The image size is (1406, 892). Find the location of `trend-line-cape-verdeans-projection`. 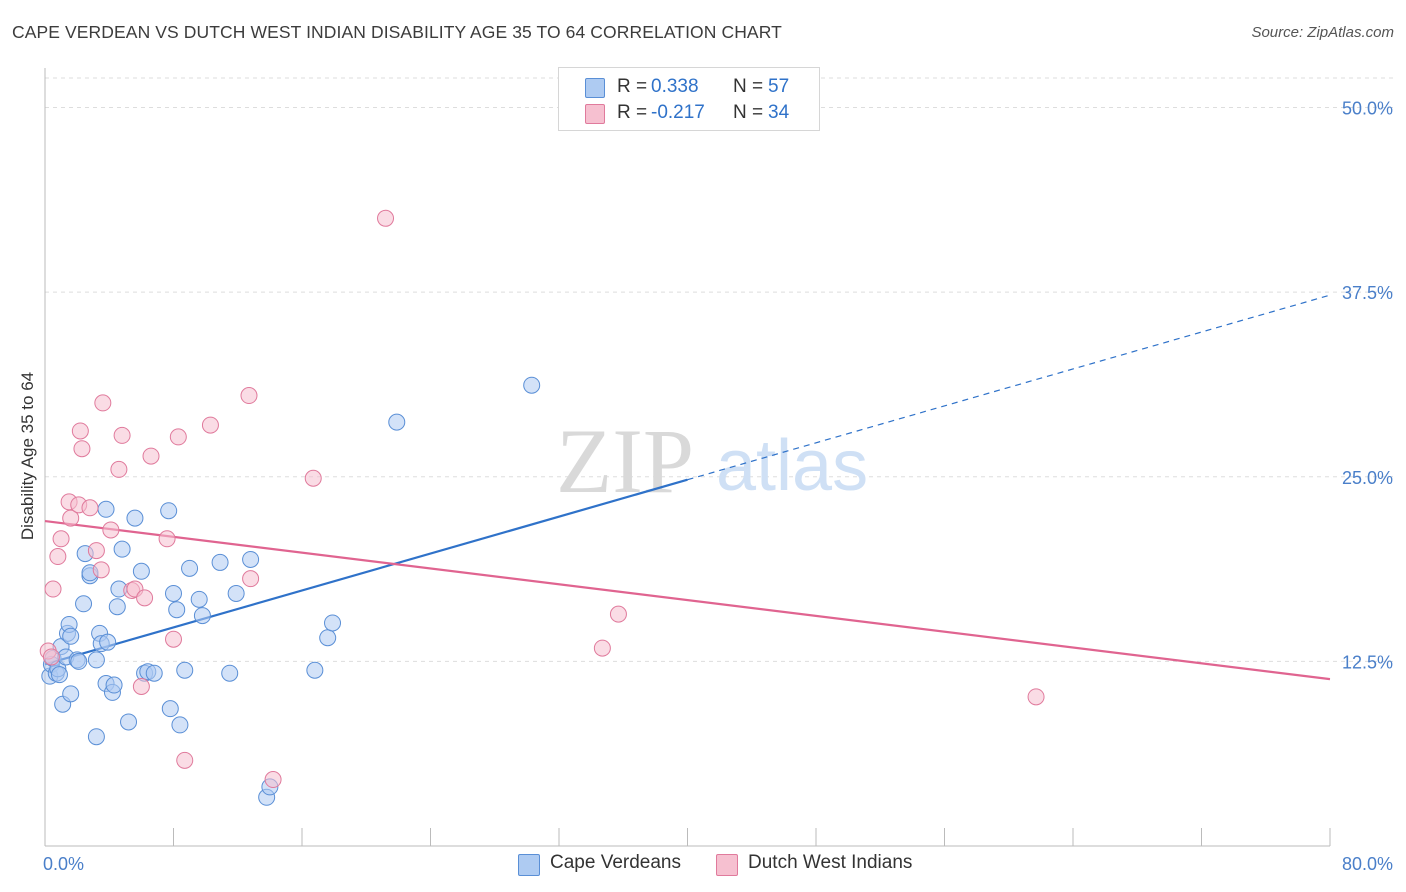

trend-line-cape-verdeans-projection is located at coordinates (1009, 387).